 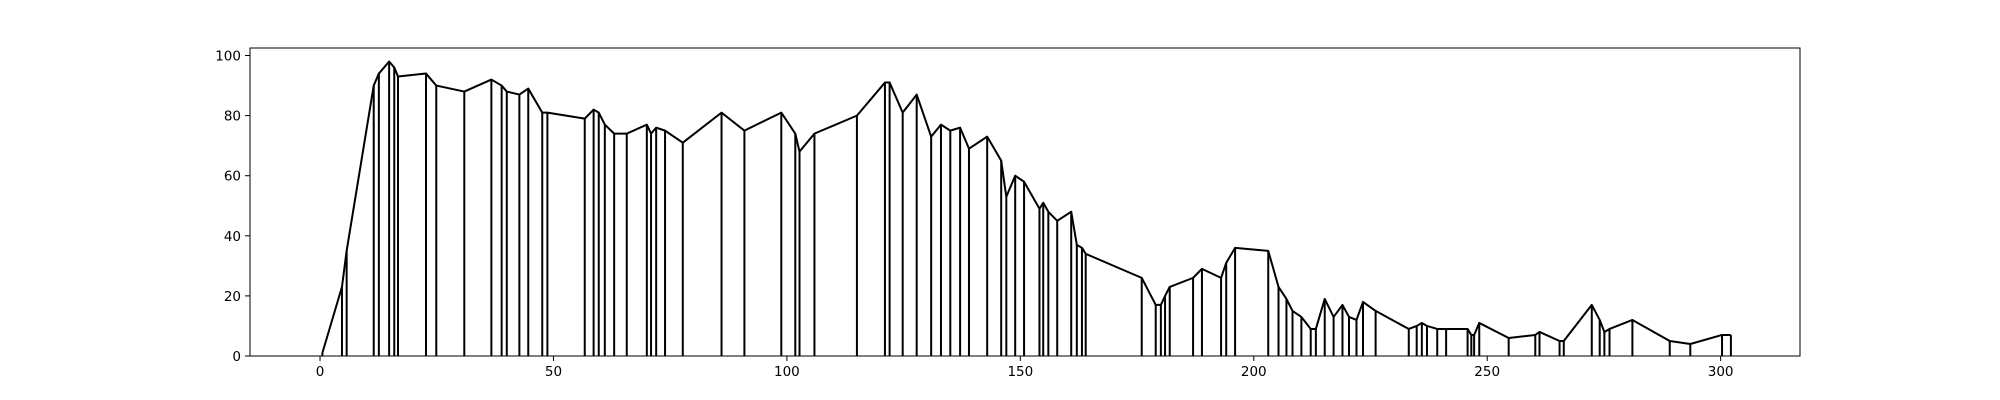 I want to click on y-tick-label: 100, so click(x=228, y=57).